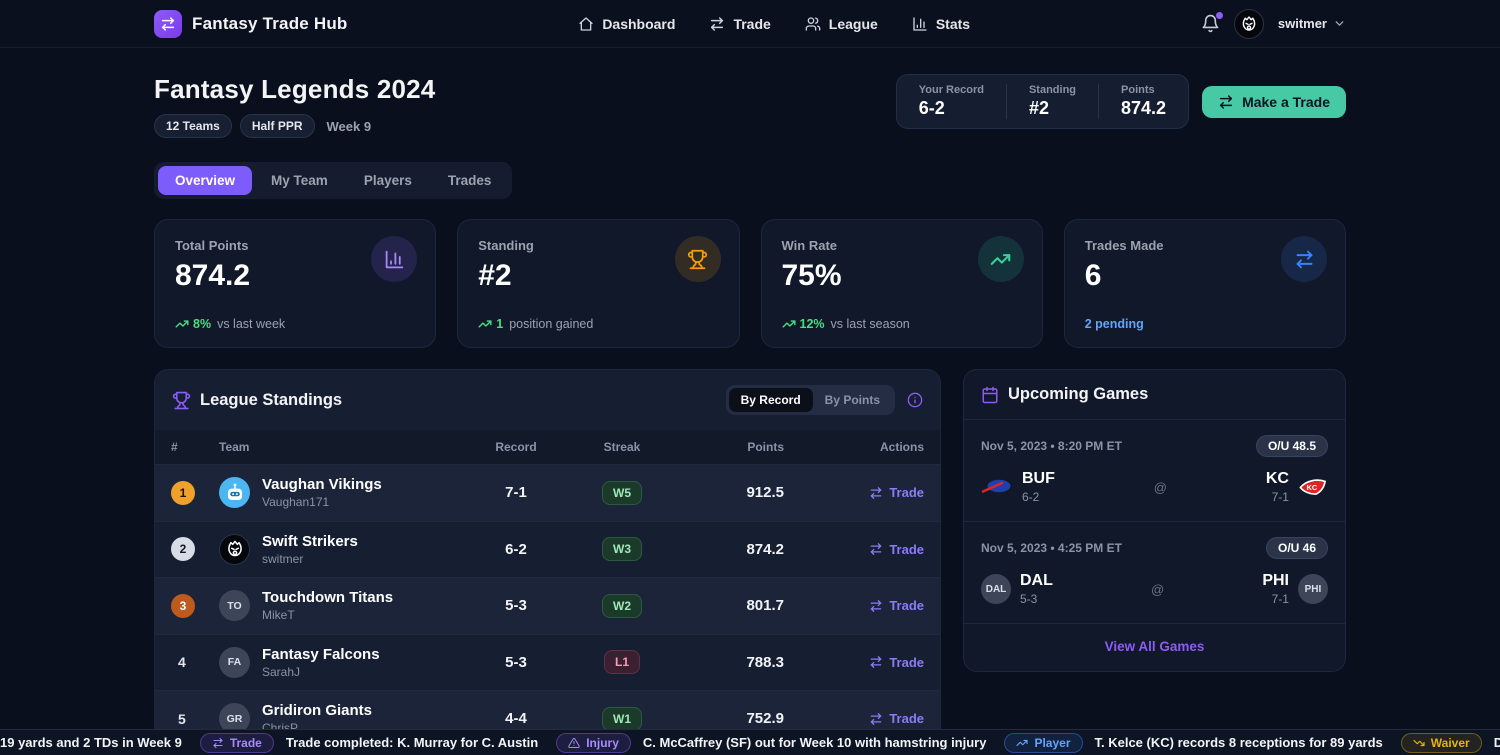 The image size is (1500, 755). What do you see at coordinates (812, 324) in the screenshot?
I see `trend-value: 12%` at bounding box center [812, 324].